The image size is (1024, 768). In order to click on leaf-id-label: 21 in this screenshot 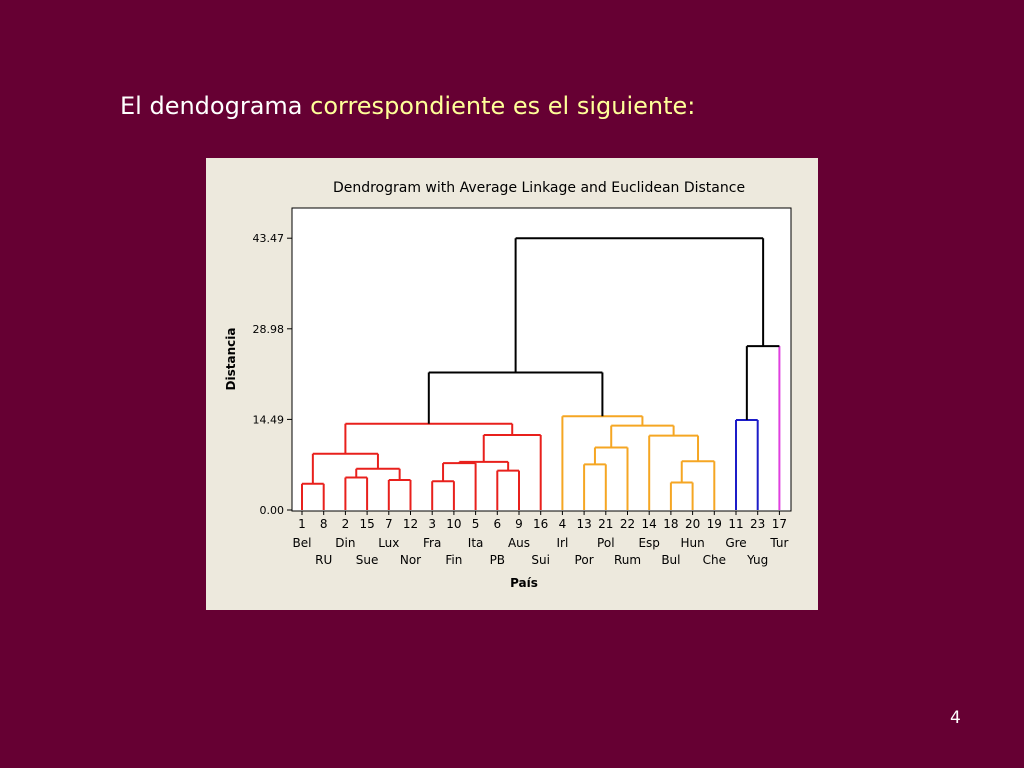, I will do `click(605, 524)`.